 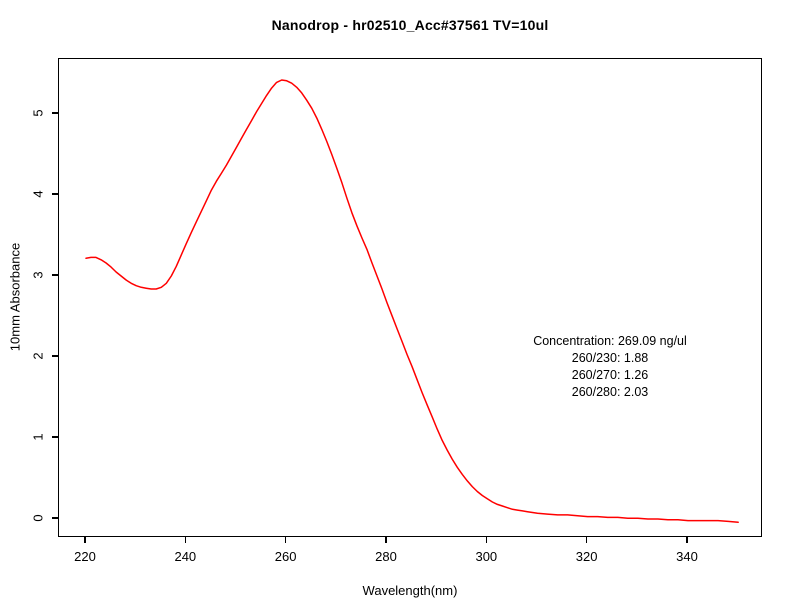 I want to click on y-tick-label: 3, so click(x=38, y=275).